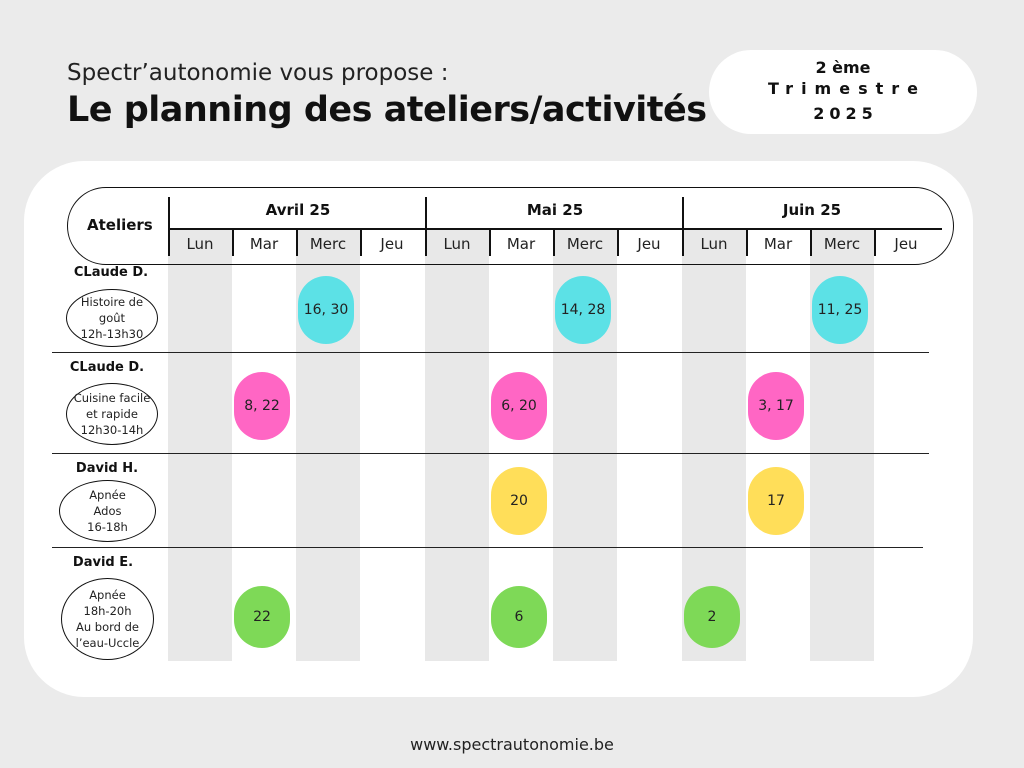 The width and height of the screenshot is (1024, 768). I want to click on period-line-2: Trimestre, so click(847, 88).